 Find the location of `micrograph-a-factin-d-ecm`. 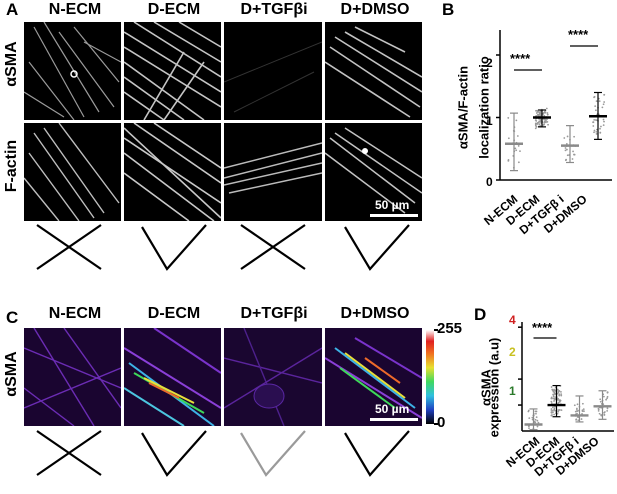

micrograph-a-factin-d-ecm is located at coordinates (172, 172).